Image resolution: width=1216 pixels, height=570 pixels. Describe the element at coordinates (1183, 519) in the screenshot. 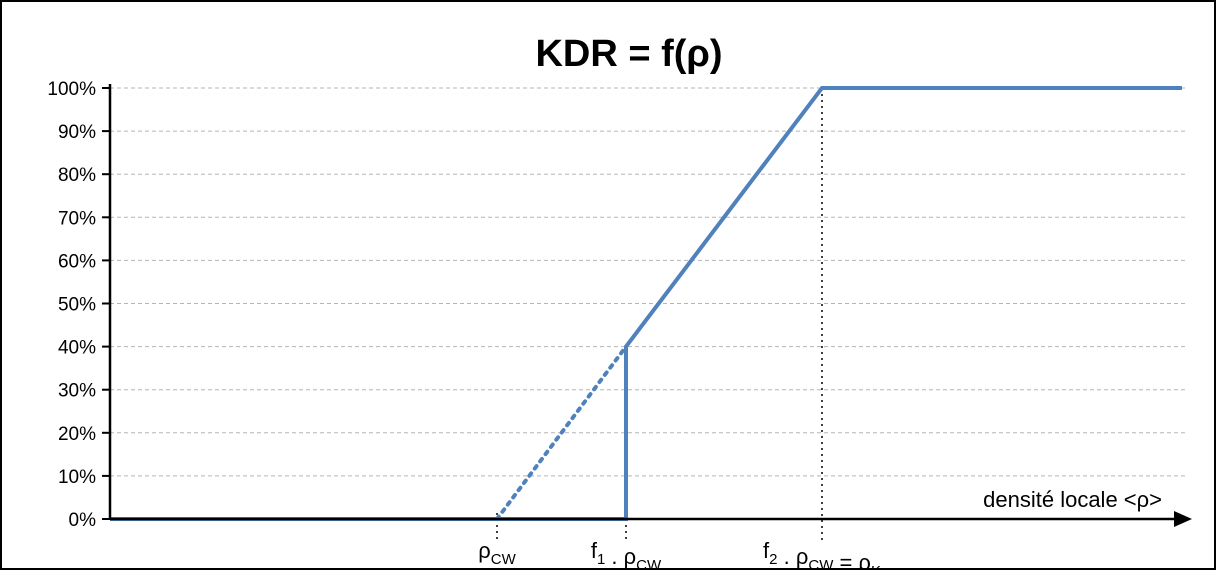

I see `x-axis-arrow` at that location.